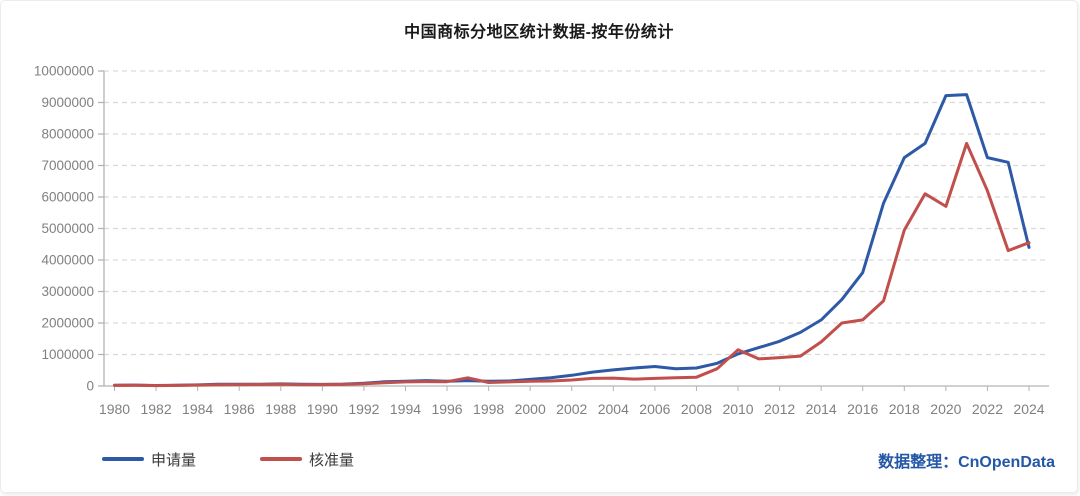 This screenshot has height=496, width=1080. What do you see at coordinates (67, 291) in the screenshot?
I see `y-axis-tick-label: 3000000` at bounding box center [67, 291].